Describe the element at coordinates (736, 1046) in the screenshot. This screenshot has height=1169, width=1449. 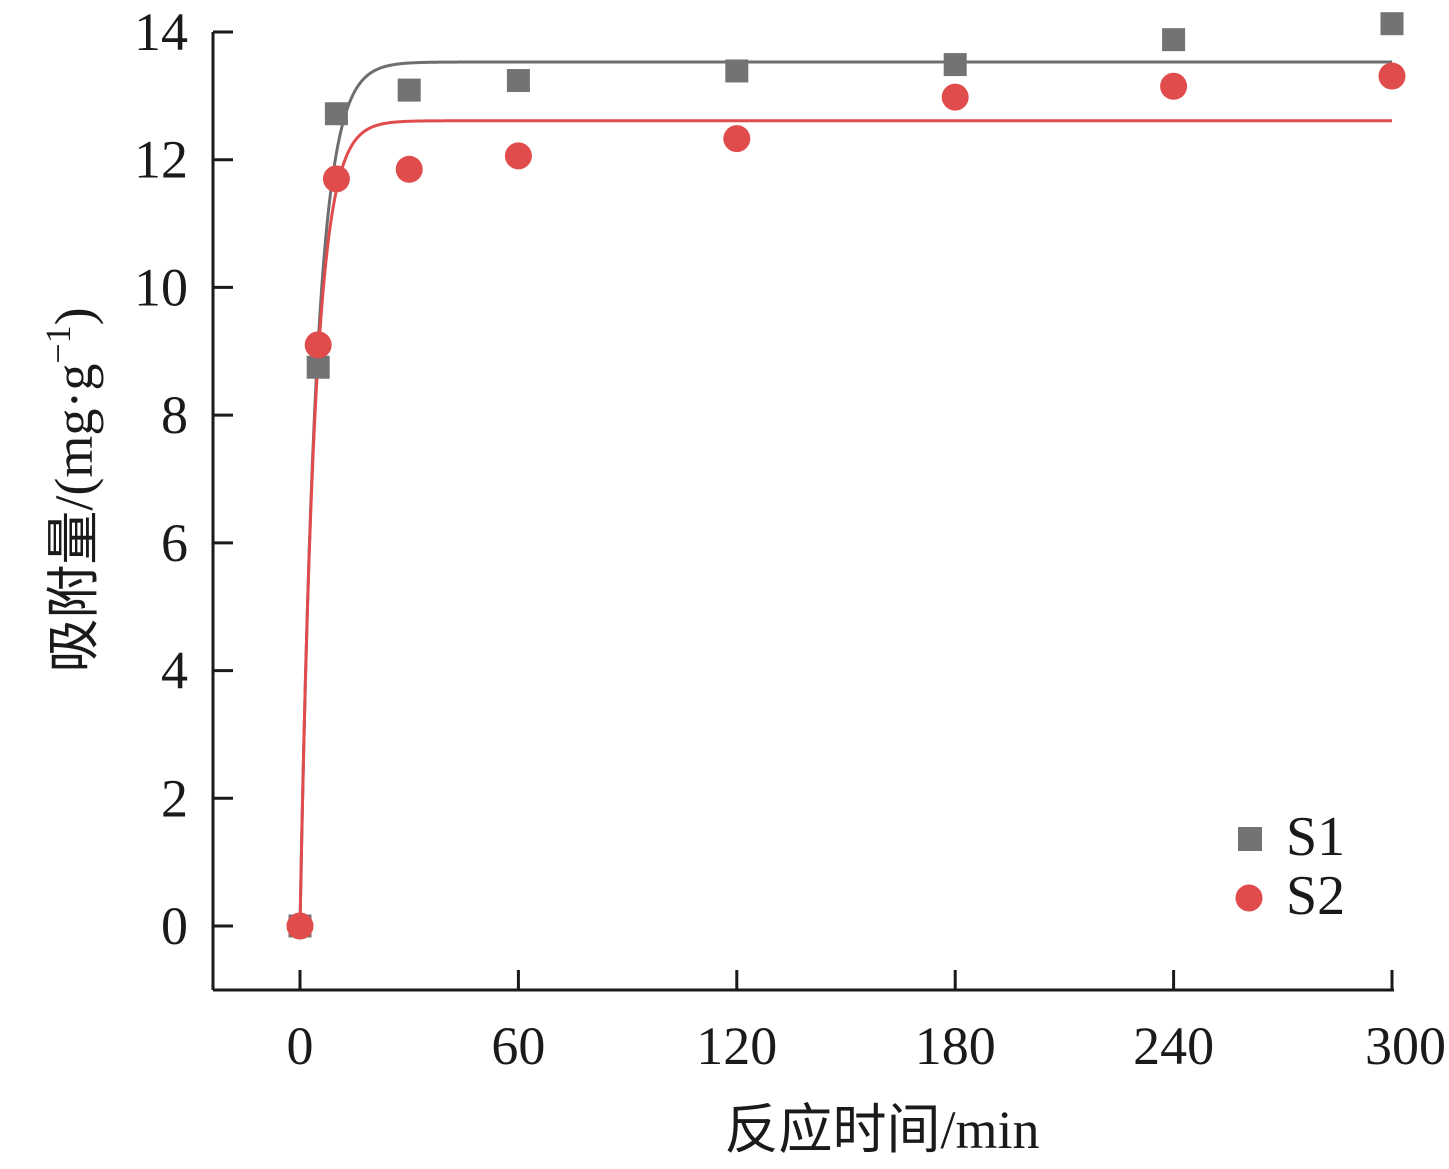
I see `x-tick-label: 120` at that location.